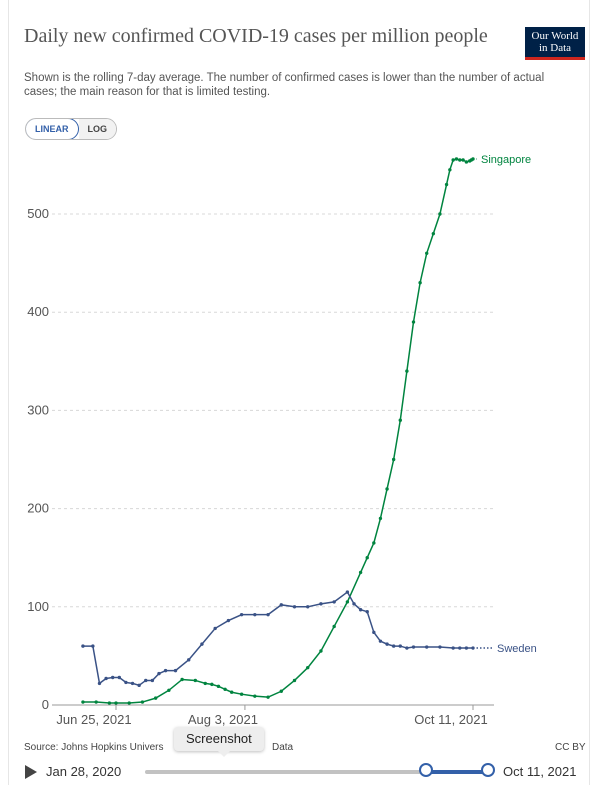 Image resolution: width=595 pixels, height=785 pixels. I want to click on play-icon, so click(31, 772).